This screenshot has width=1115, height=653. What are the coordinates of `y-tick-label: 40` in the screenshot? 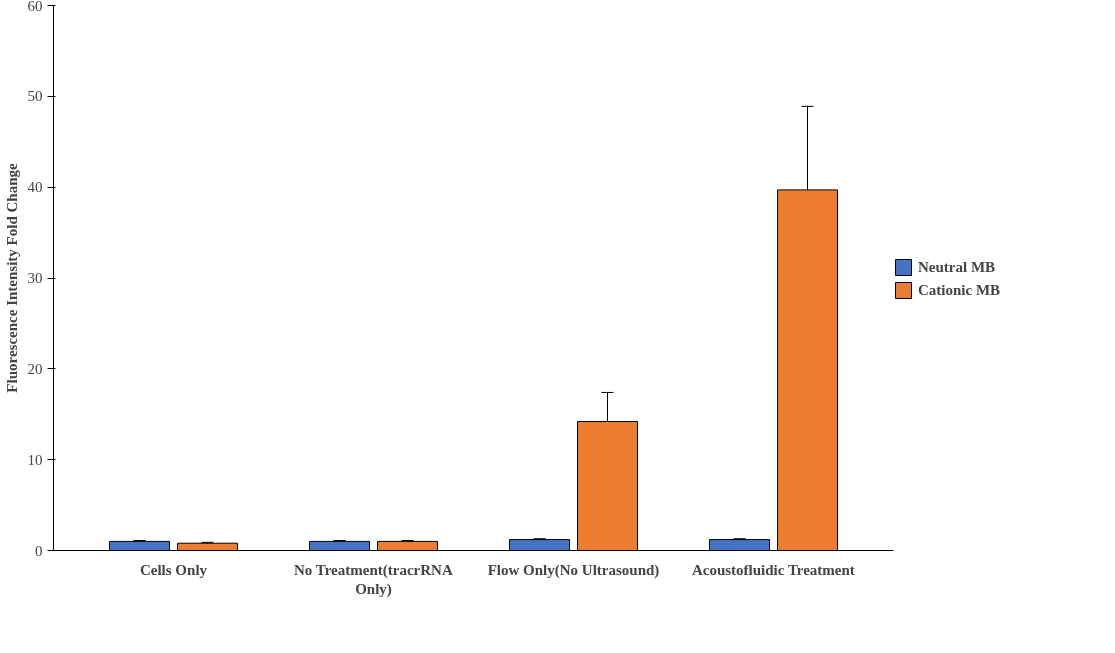 It's located at (35, 187).